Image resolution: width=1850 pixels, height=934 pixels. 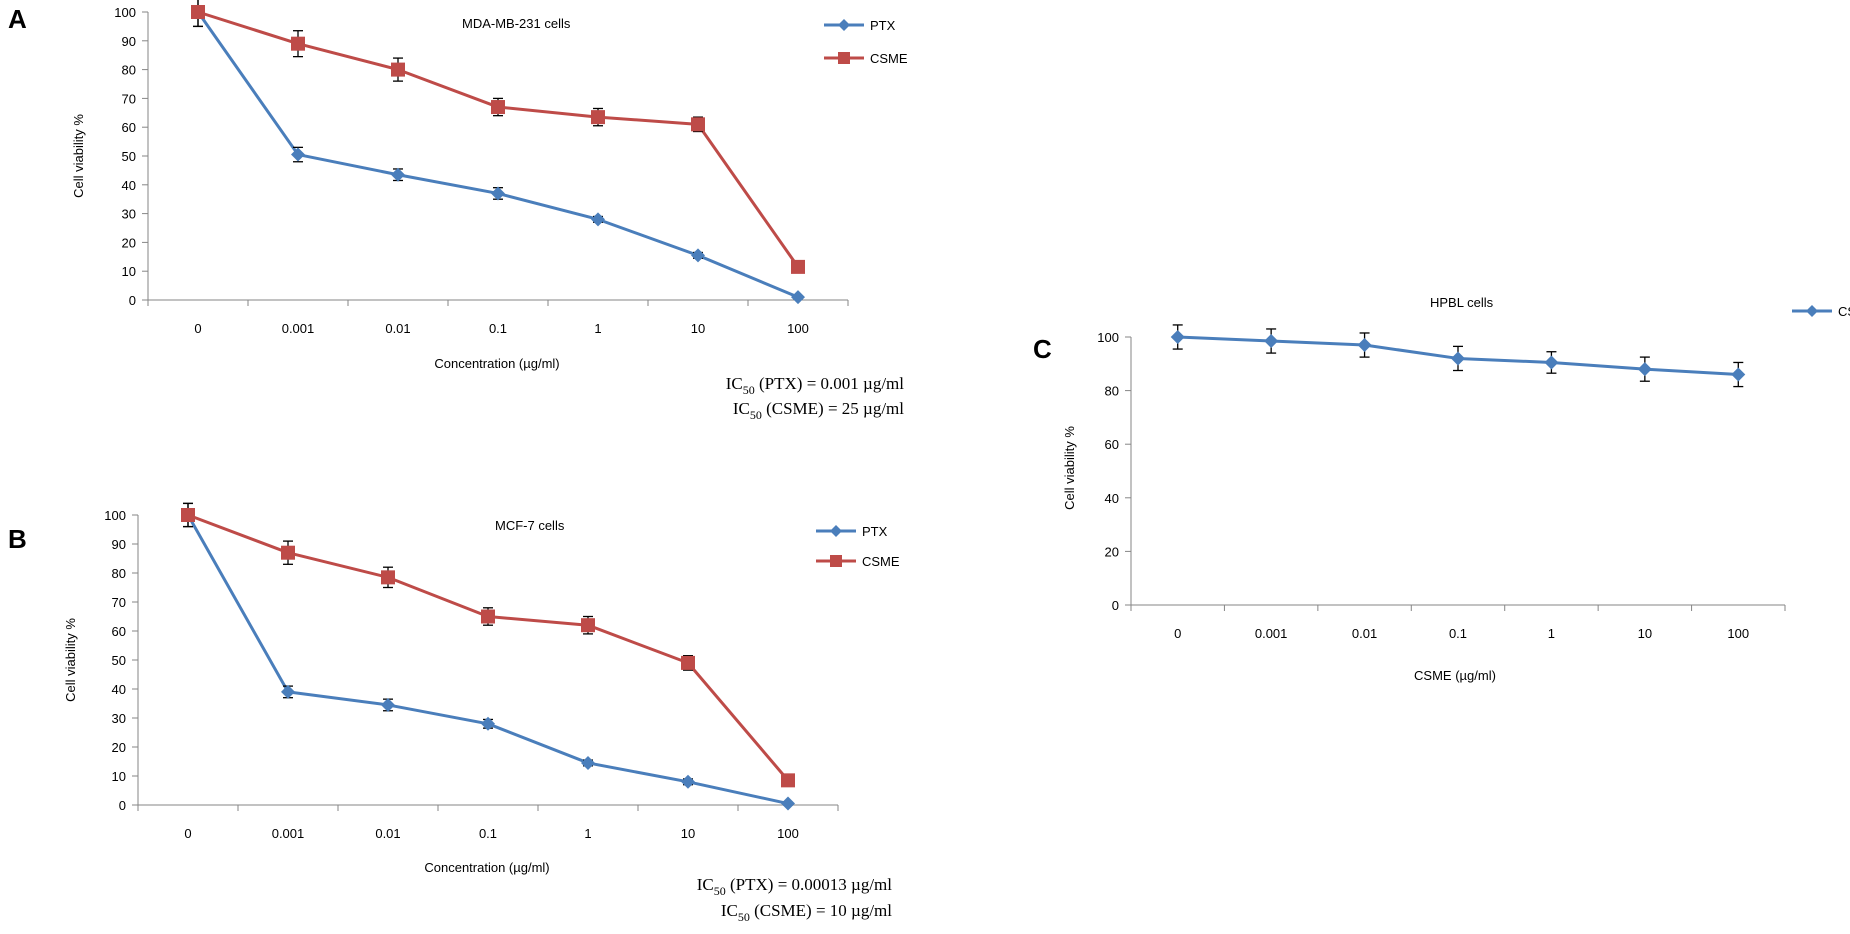 What do you see at coordinates (129, 156) in the screenshot?
I see `panel-a-y-tick-label: 50` at bounding box center [129, 156].